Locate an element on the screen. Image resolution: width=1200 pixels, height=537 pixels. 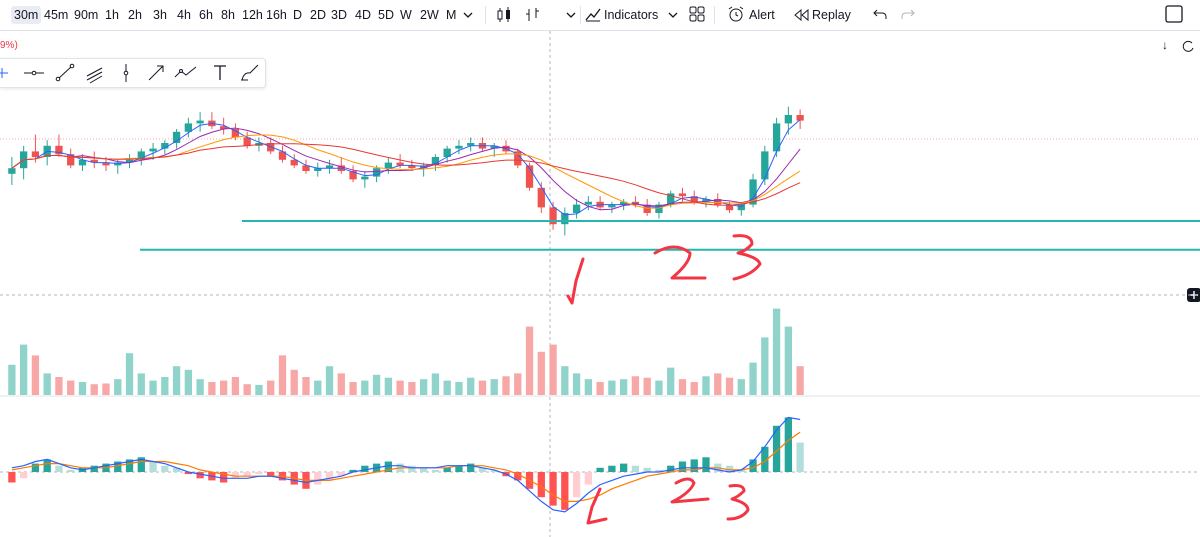
timeframe-3d: 3D is located at coordinates (339, 15).